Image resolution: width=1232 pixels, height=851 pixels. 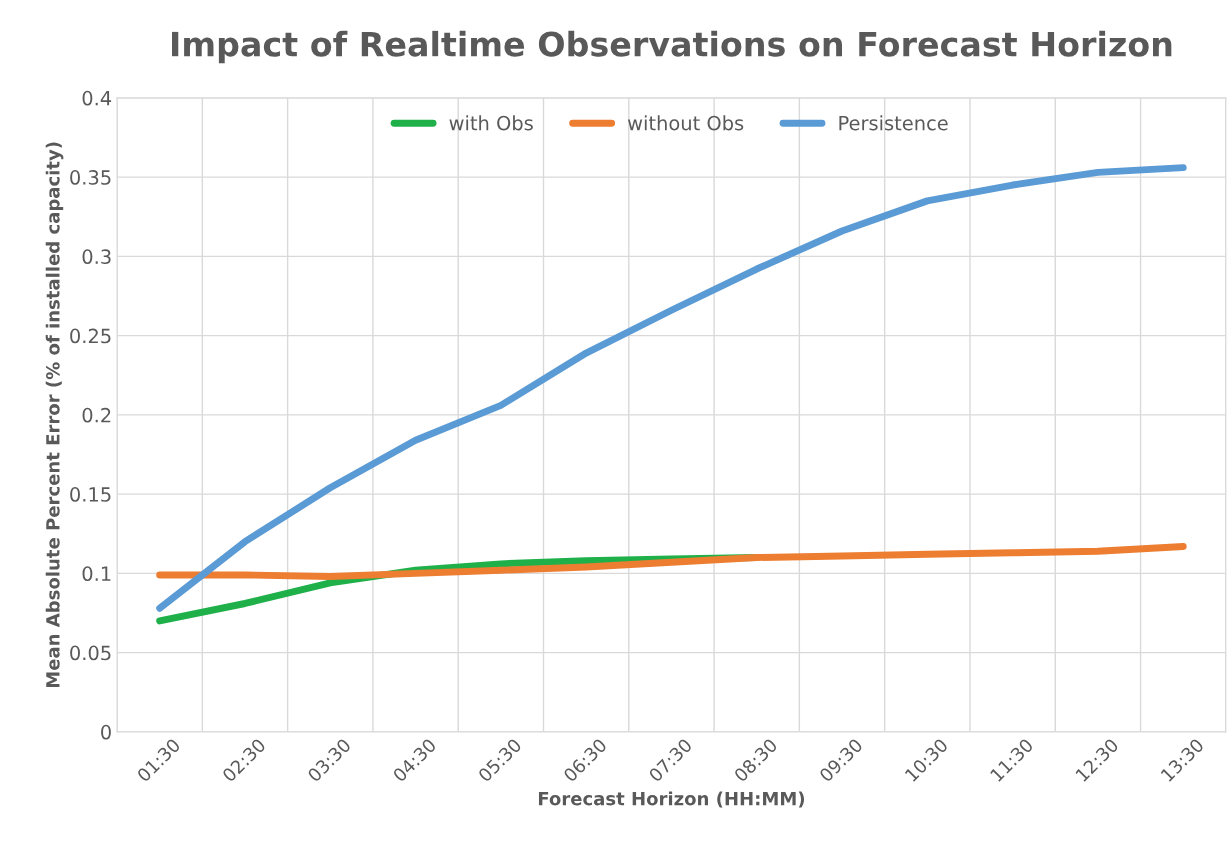 I want to click on y-axis-title: Mean Absolute Percent Error (% of installed capacity), so click(x=54, y=415).